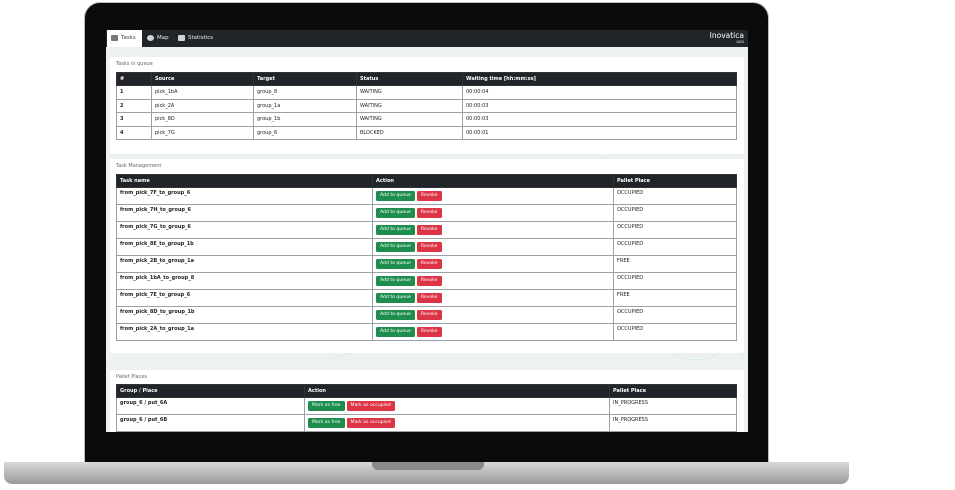 Image resolution: width=955 pixels, height=490 pixels. I want to click on cell: pick_1bA, so click(202, 92).